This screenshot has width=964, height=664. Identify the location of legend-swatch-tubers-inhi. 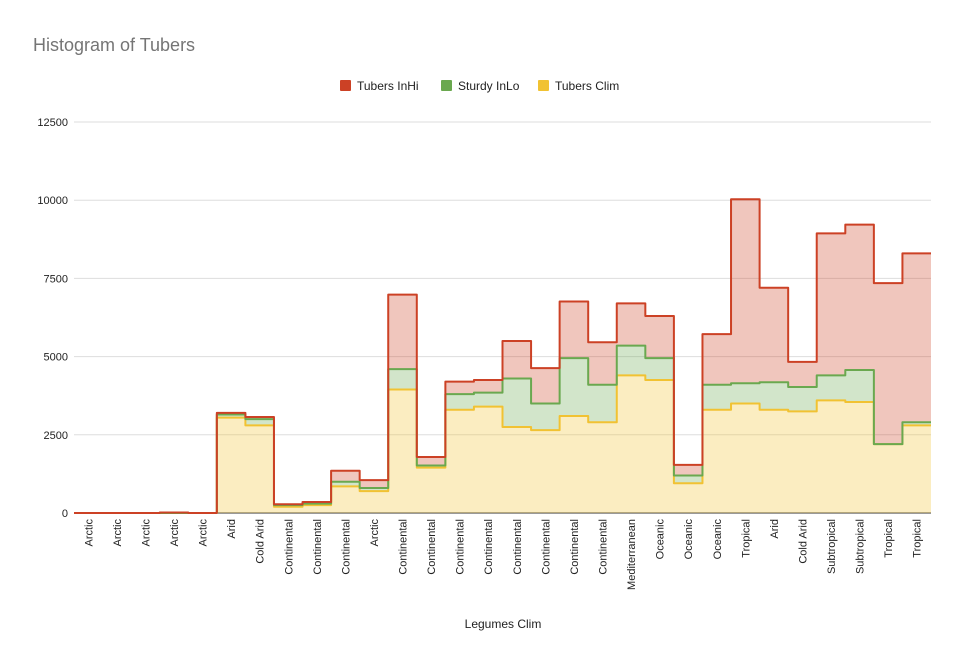
(345, 85).